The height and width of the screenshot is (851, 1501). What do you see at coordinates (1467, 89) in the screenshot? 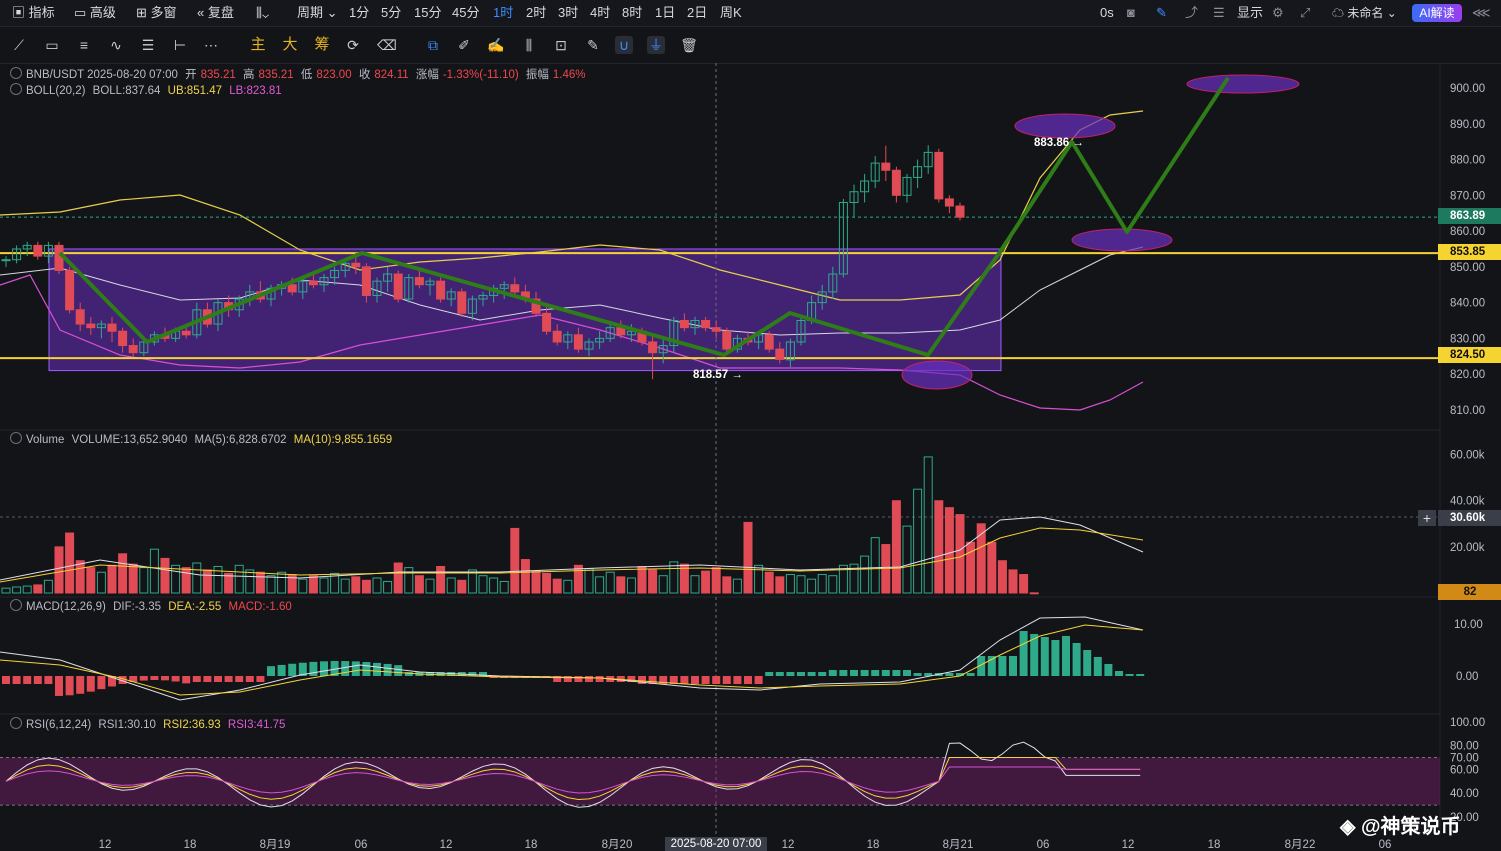
I see `price-tick-0: 900.00` at bounding box center [1467, 89].